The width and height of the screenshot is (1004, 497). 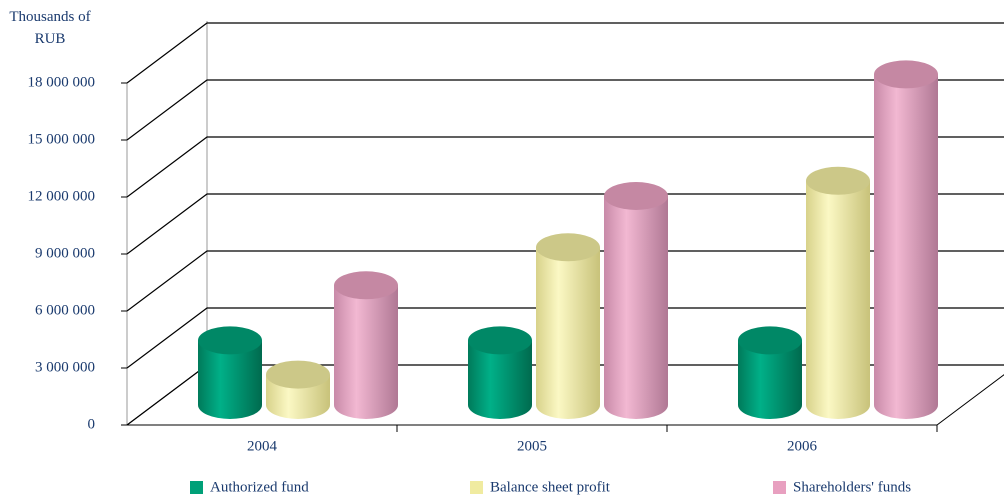 I want to click on y-tick-label: 18 000 000, so click(x=62, y=82).